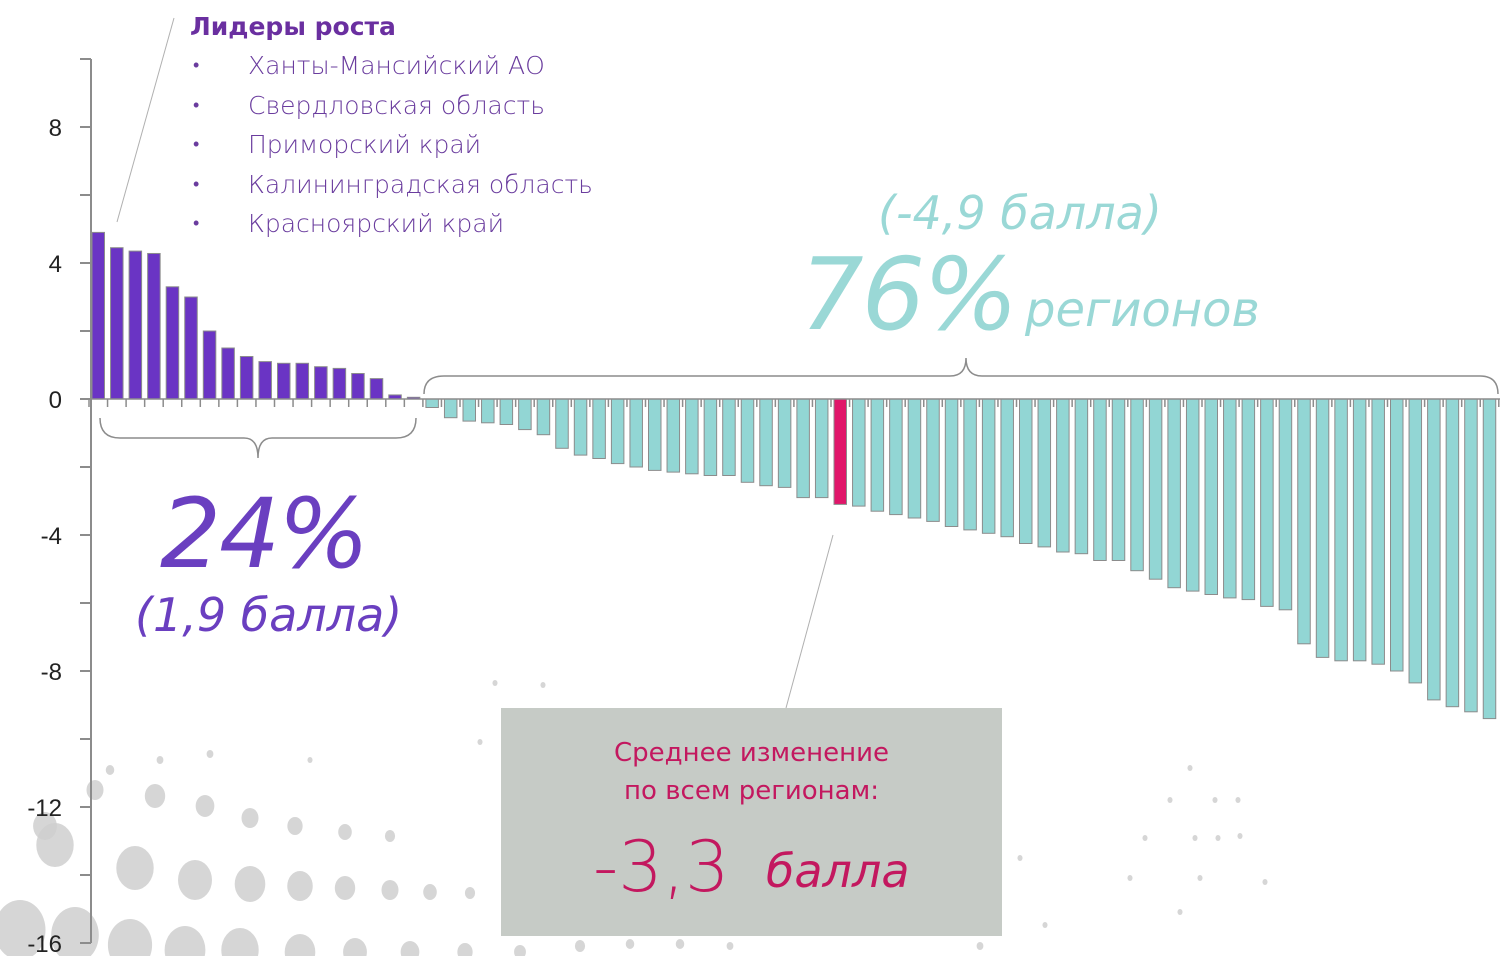 This screenshot has height=956, width=1500. What do you see at coordinates (838, 871) in the screenshot?
I see `average-change-unit: балла` at bounding box center [838, 871].